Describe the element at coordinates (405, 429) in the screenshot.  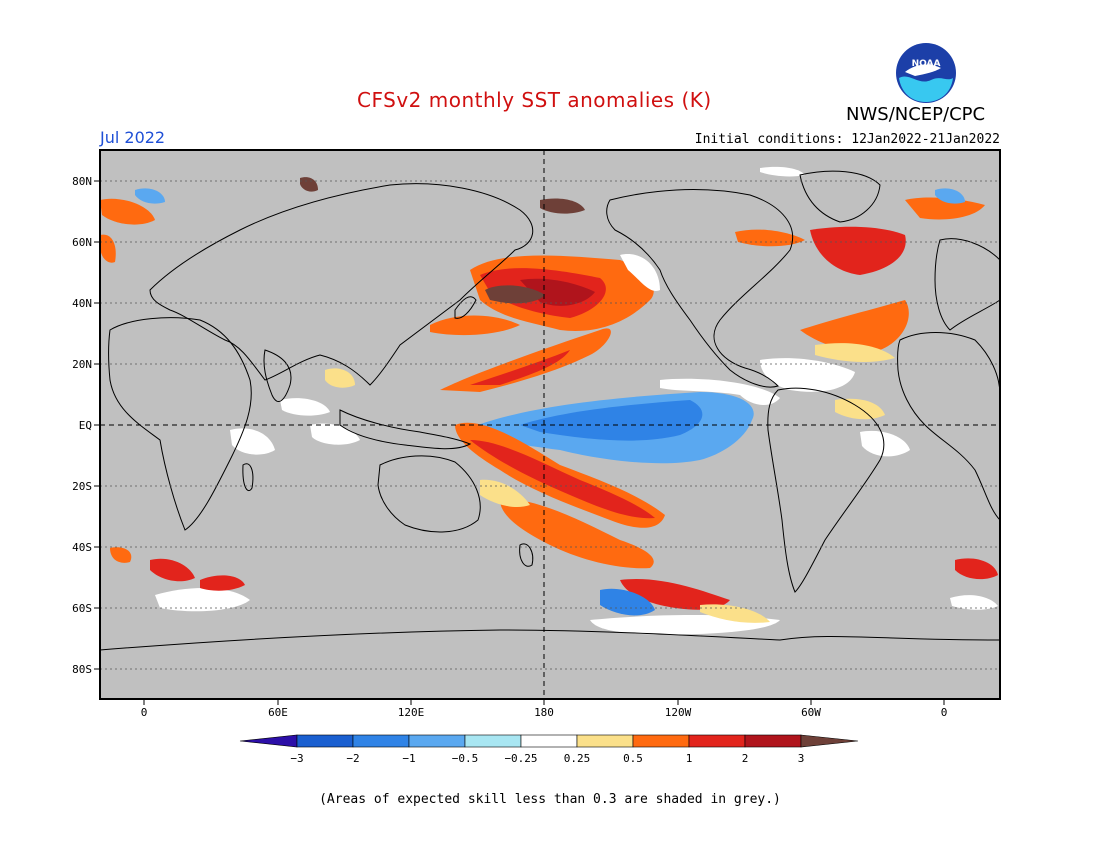
I see `indonesia-coast` at that location.